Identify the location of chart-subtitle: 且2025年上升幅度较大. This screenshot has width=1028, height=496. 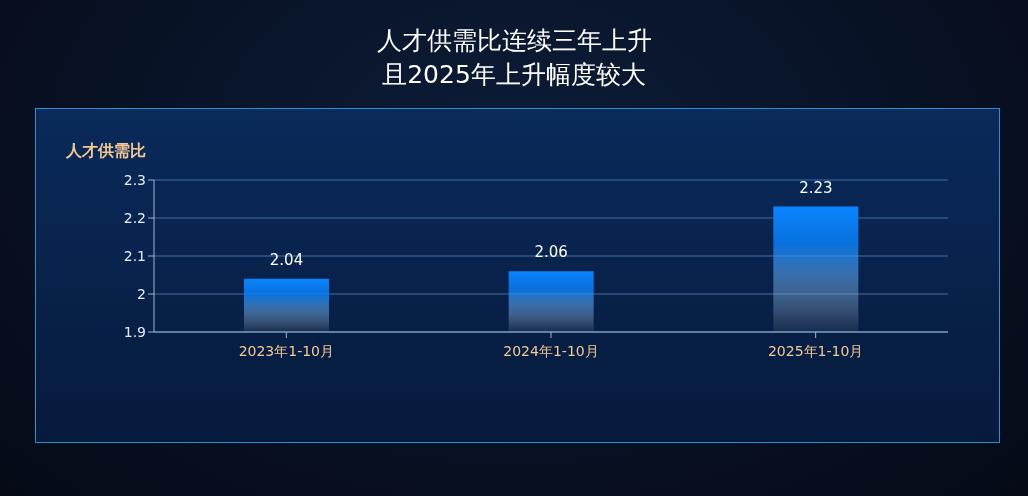
(514, 75).